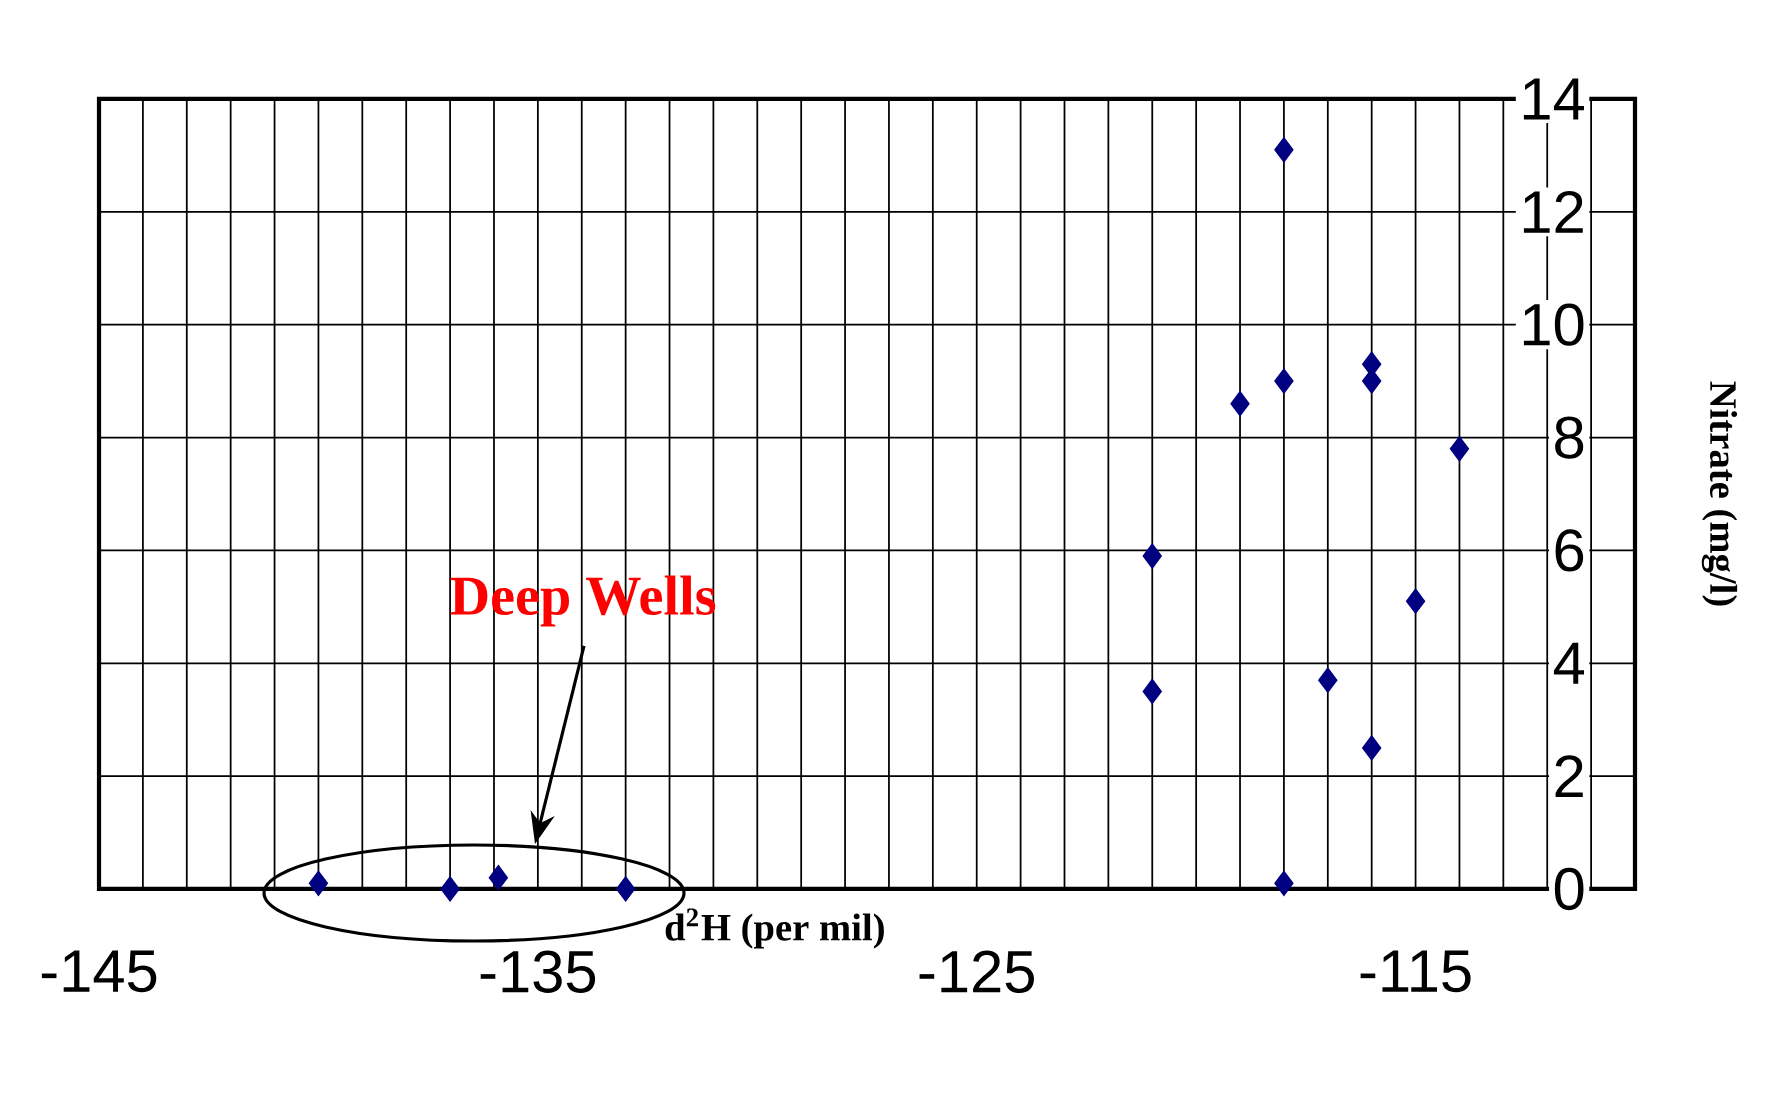 The width and height of the screenshot is (1784, 1103). What do you see at coordinates (1569, 889) in the screenshot?
I see `y-tick-label: 0` at bounding box center [1569, 889].